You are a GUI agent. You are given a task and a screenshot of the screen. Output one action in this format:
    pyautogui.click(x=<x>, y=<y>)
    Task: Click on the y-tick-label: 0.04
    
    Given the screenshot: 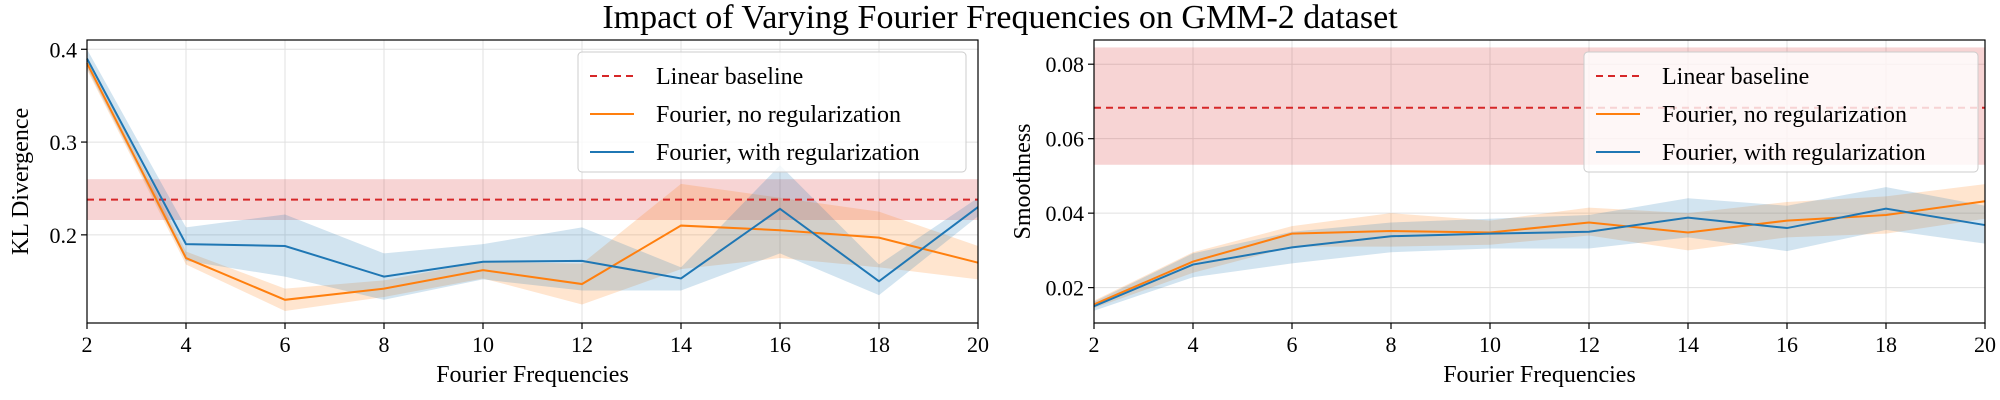 What is the action you would take?
    pyautogui.click(x=1065, y=213)
    